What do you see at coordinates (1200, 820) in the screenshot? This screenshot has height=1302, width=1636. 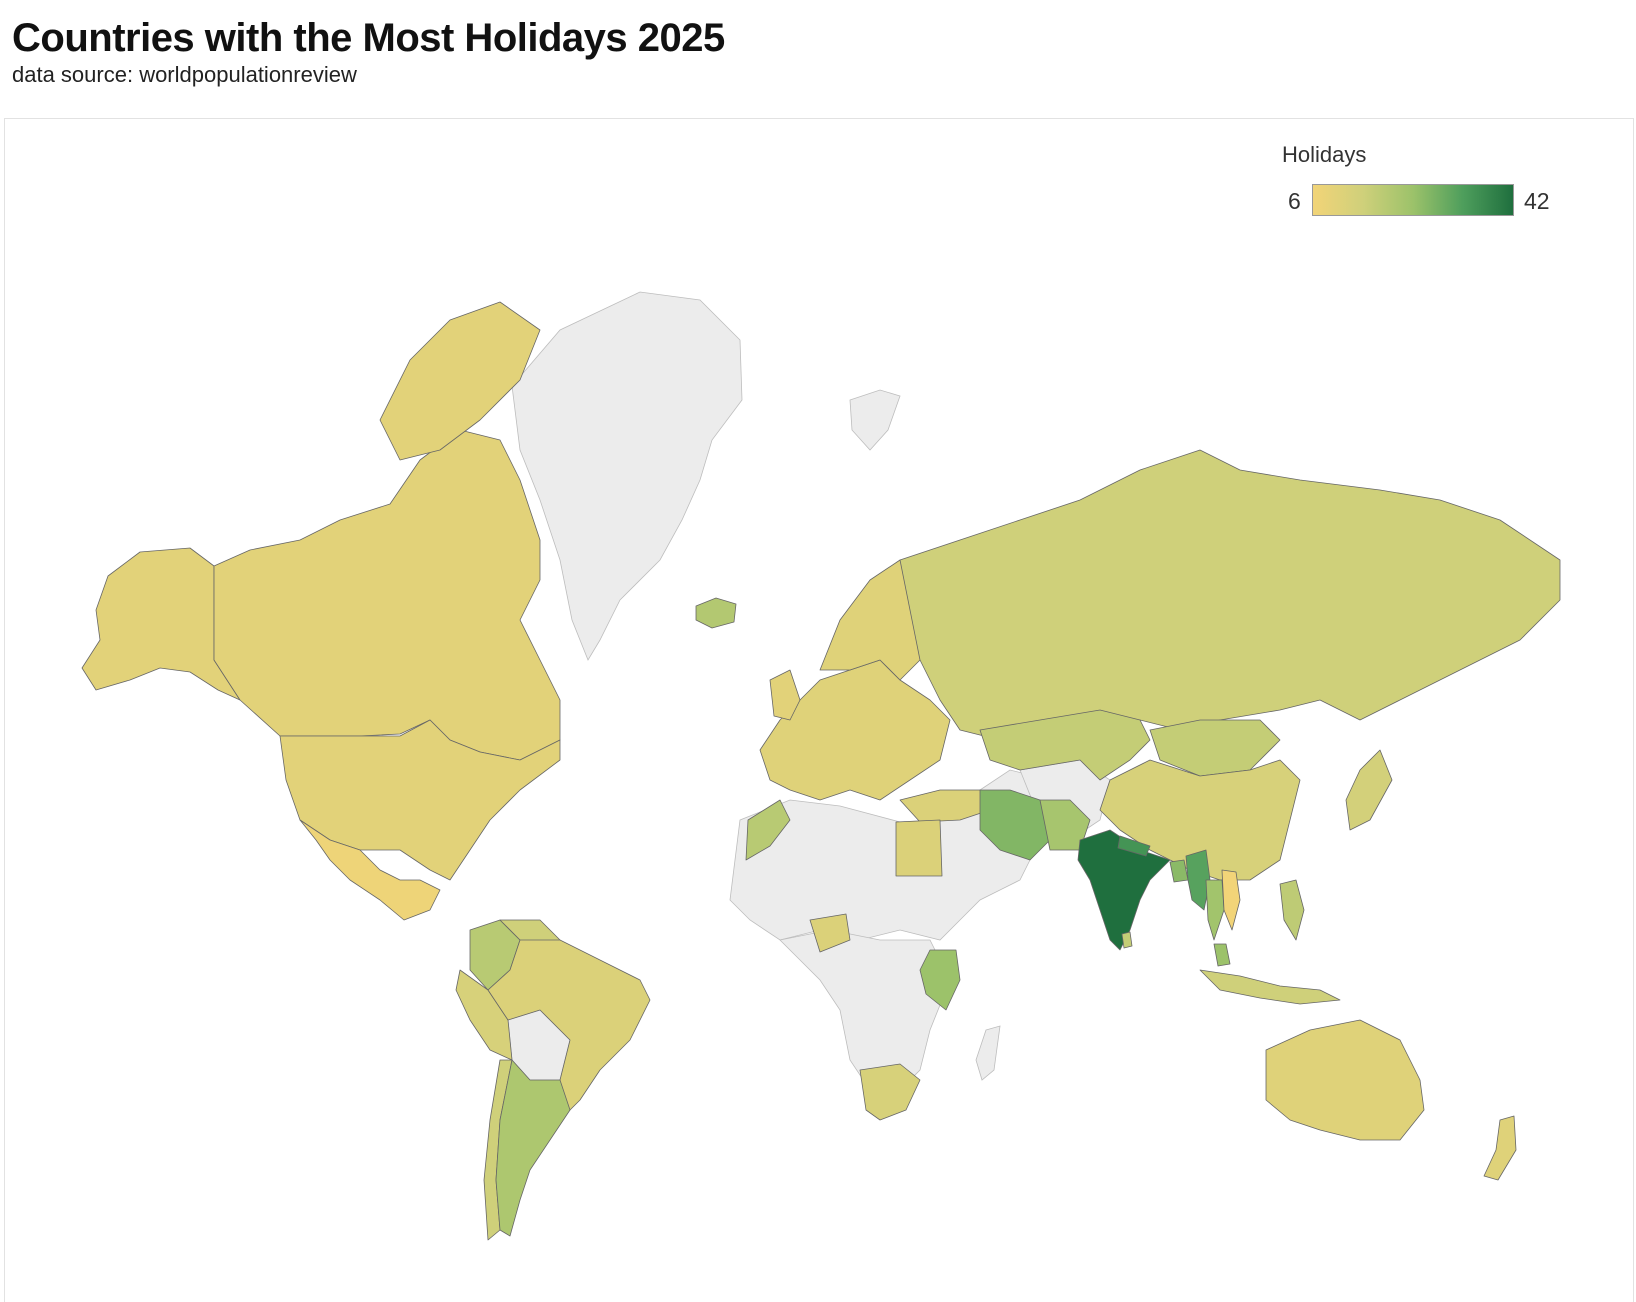 I see `region-china` at bounding box center [1200, 820].